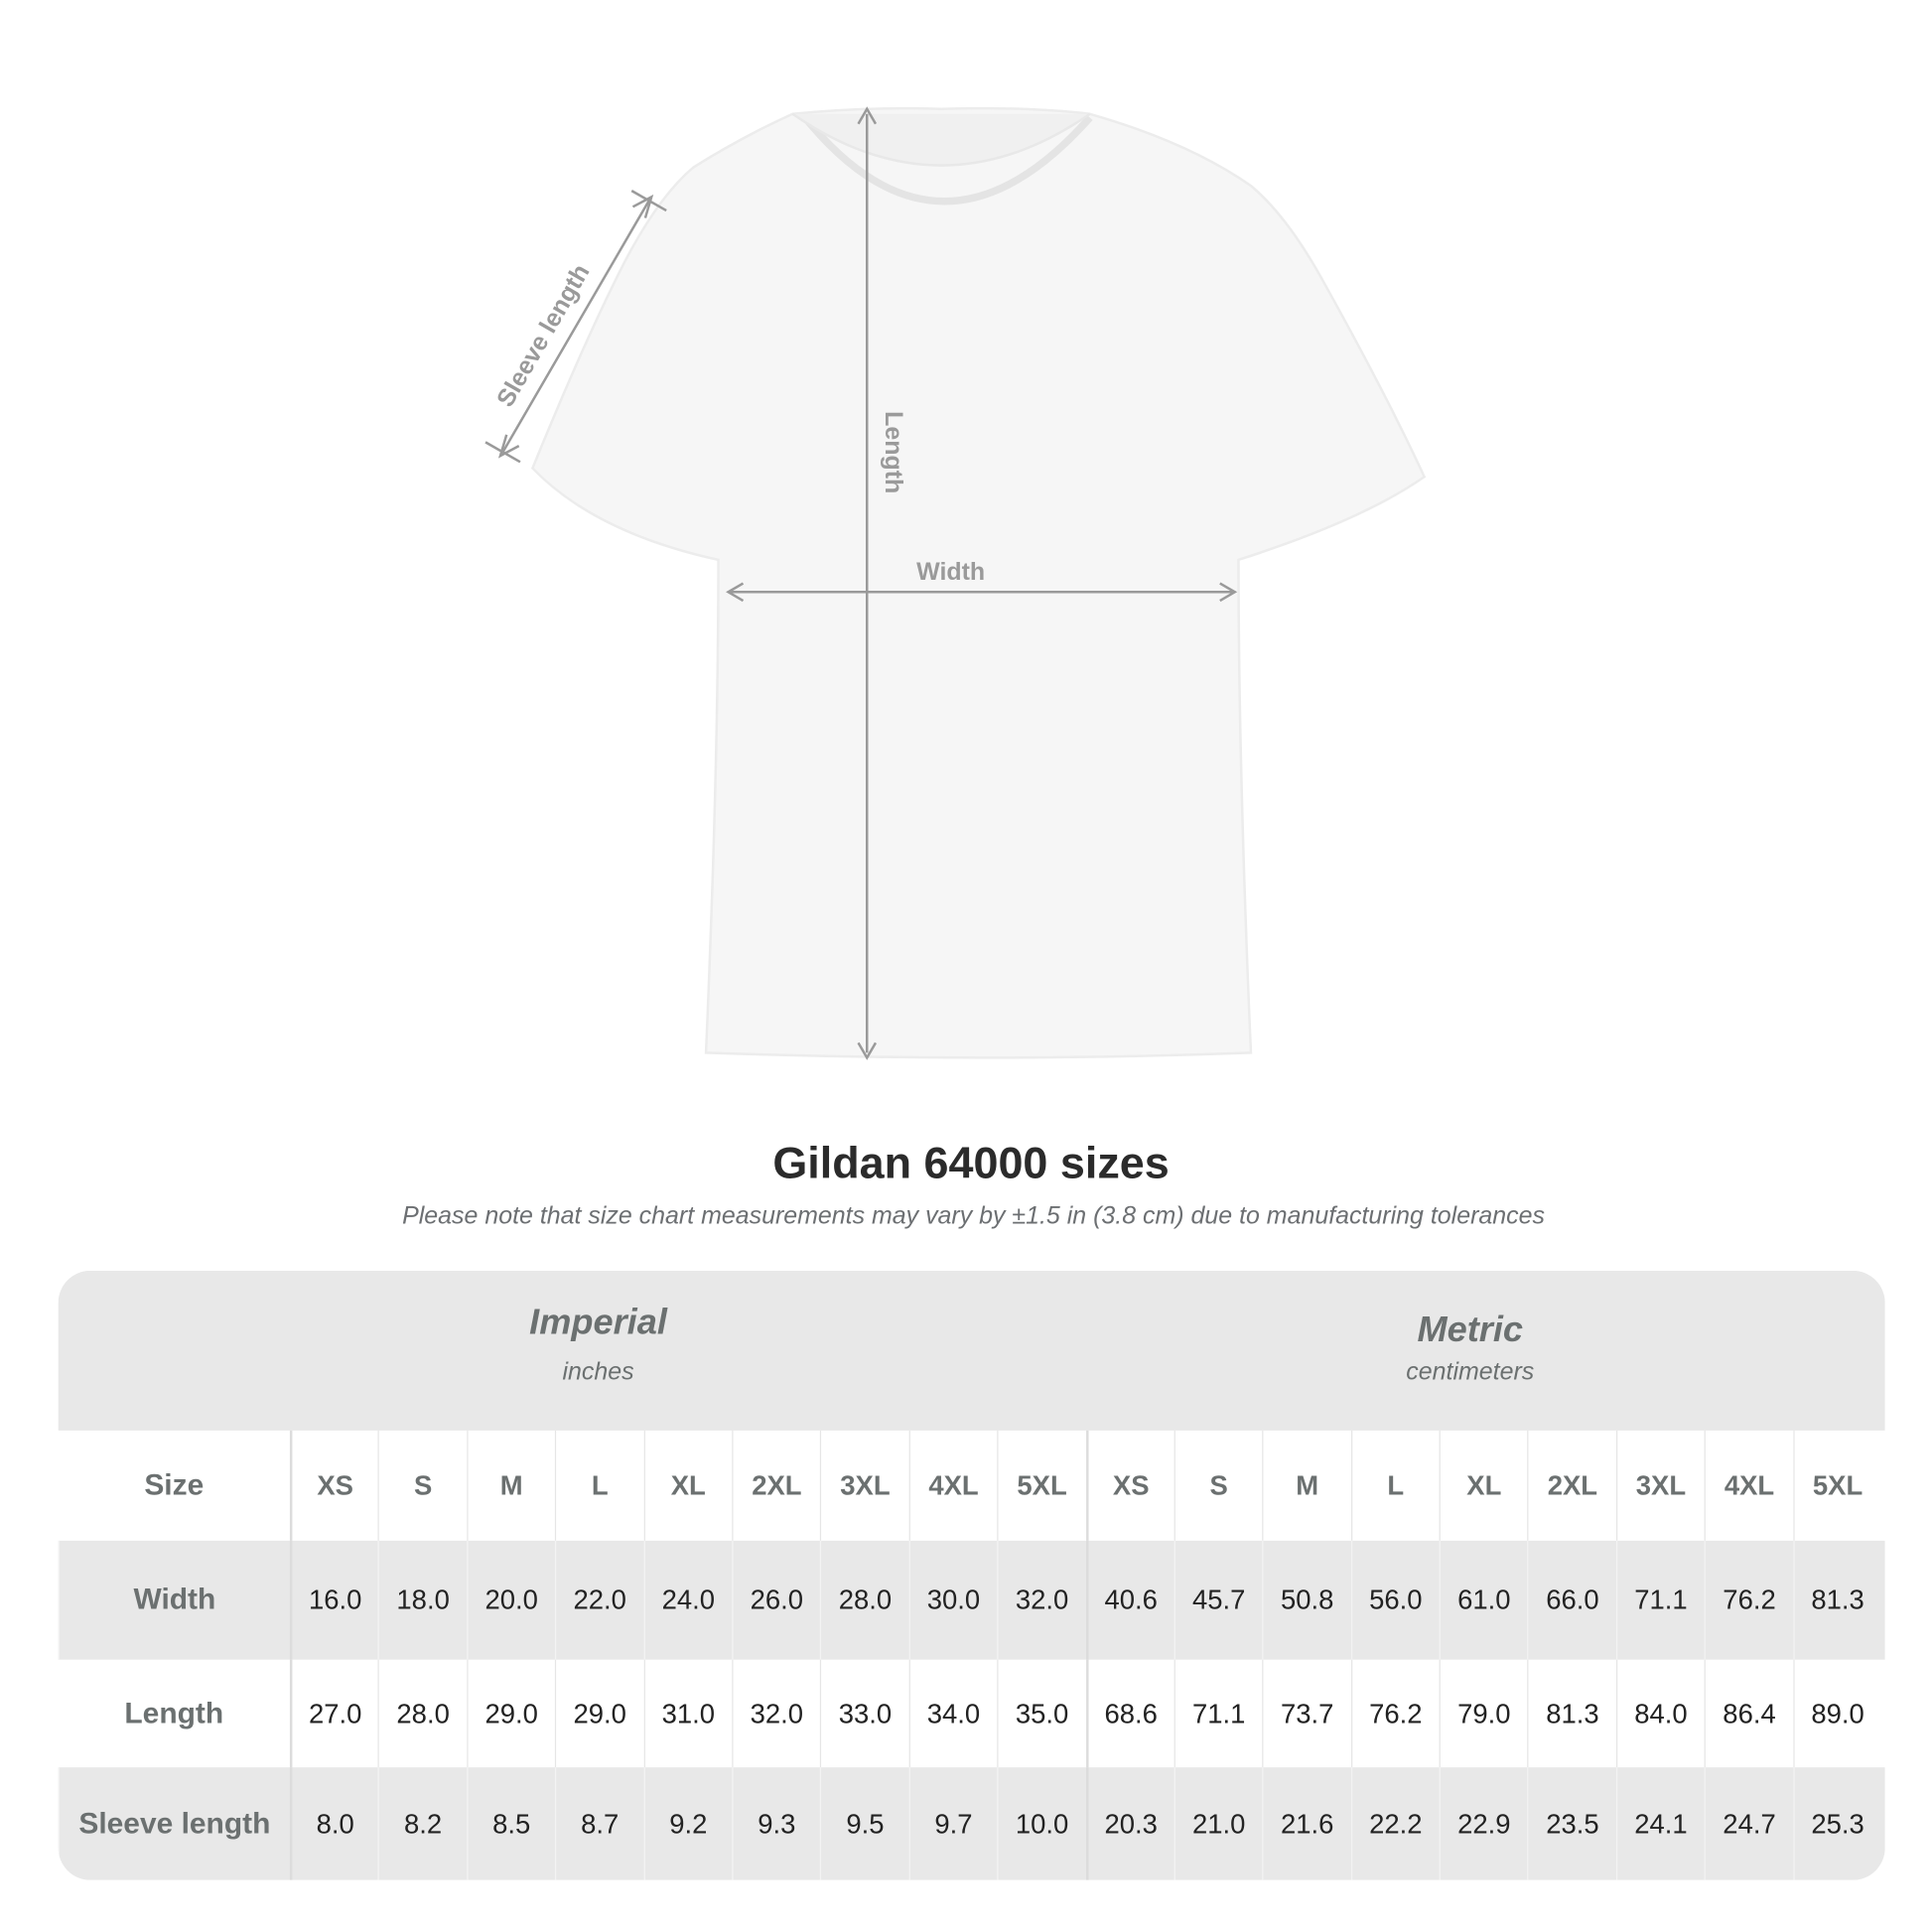 This screenshot has height=1932, width=1932. What do you see at coordinates (598, 1345) in the screenshot?
I see `imperial-header: Imperial inches` at bounding box center [598, 1345].